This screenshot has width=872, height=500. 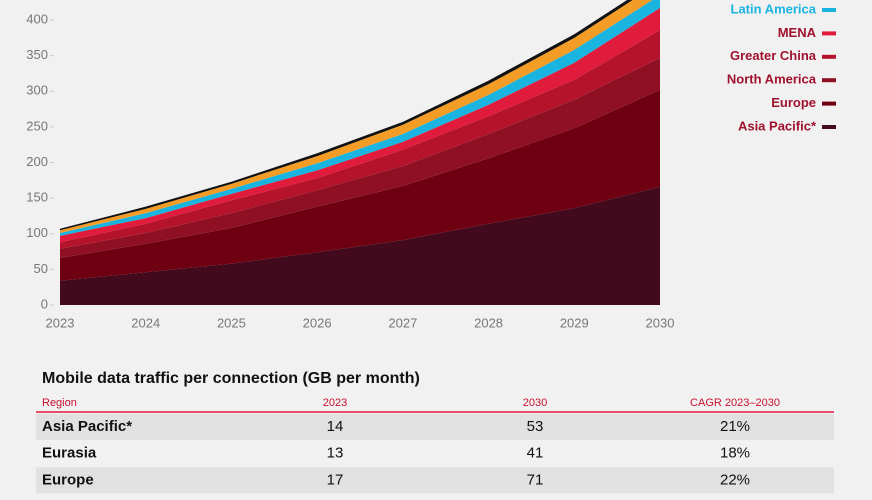 I want to click on y-tick-label: 100, so click(x=37, y=232).